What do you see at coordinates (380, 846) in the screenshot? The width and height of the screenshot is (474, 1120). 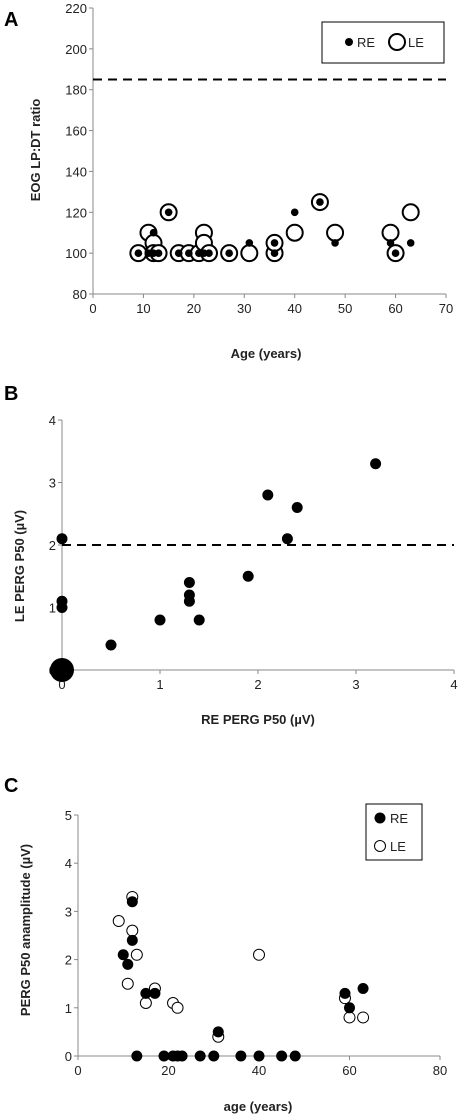 I see `panel-c-legend-le-marker` at bounding box center [380, 846].